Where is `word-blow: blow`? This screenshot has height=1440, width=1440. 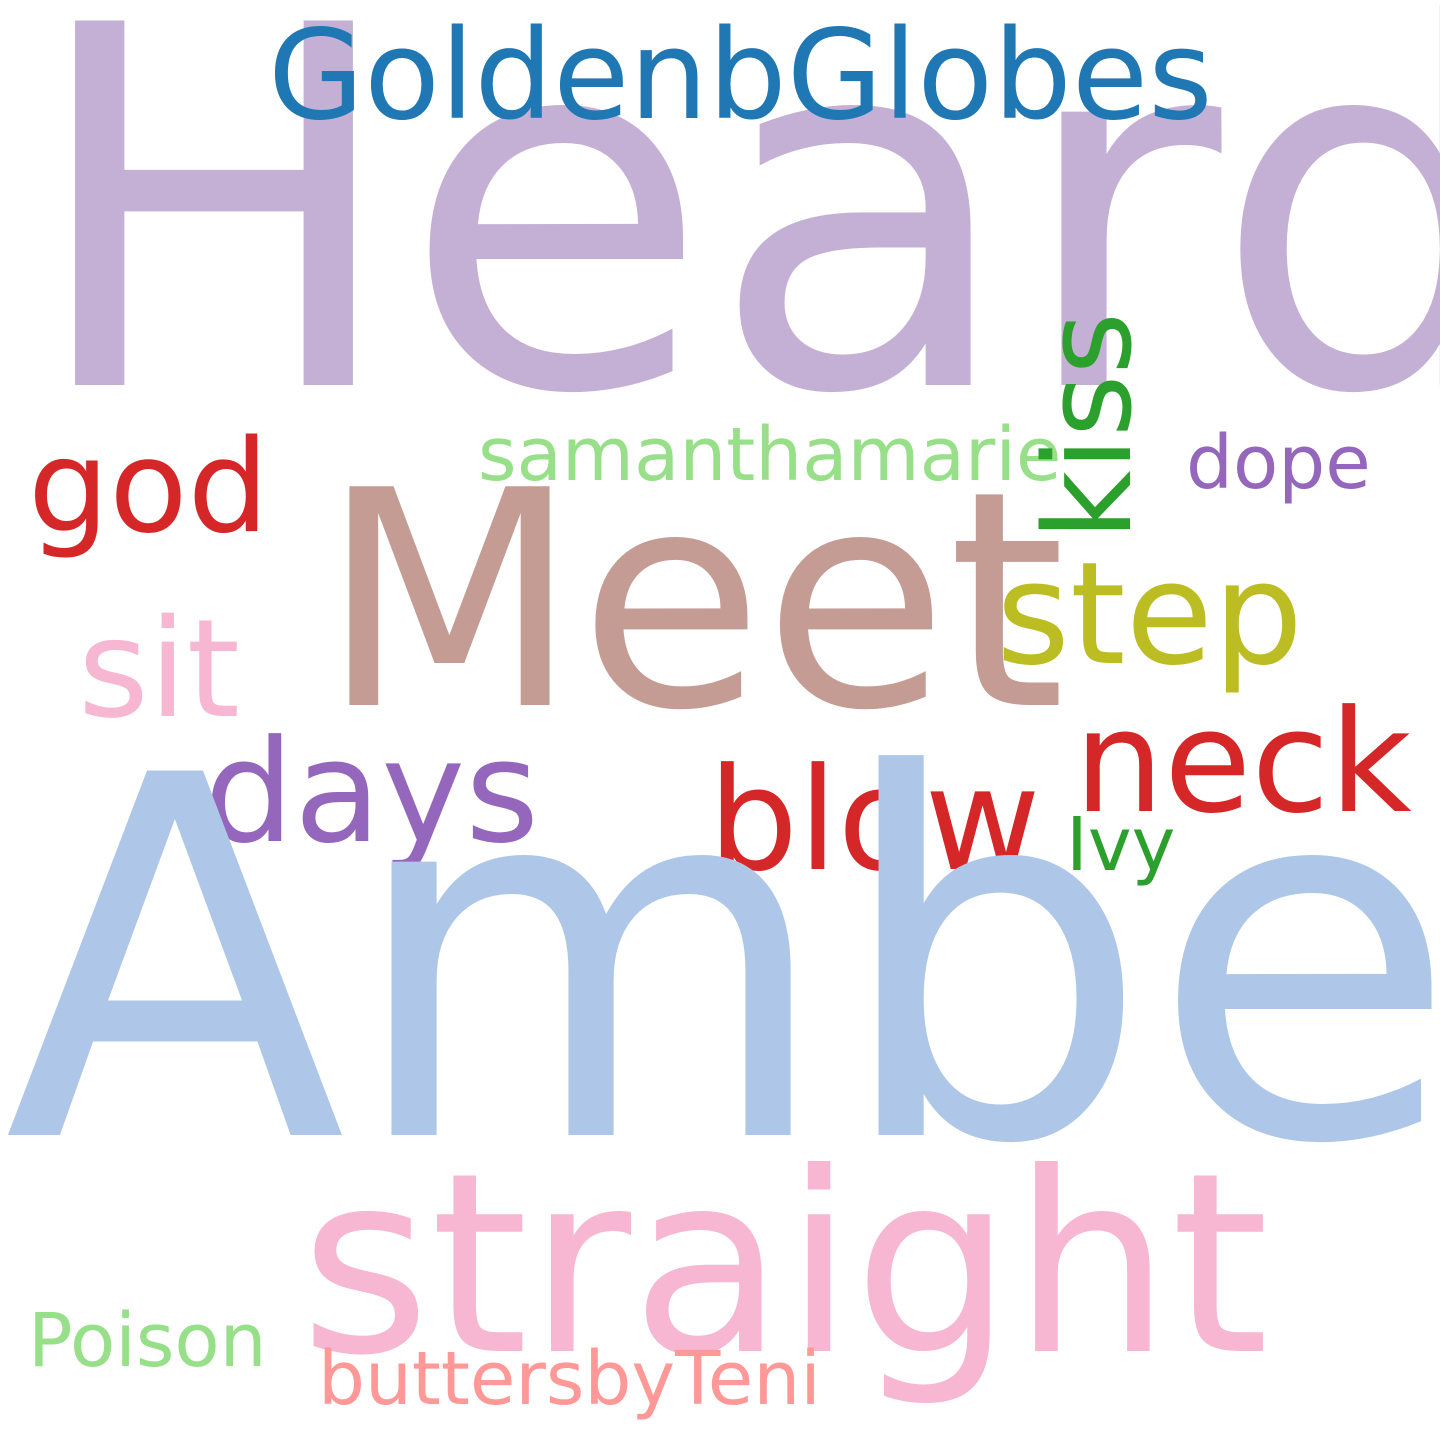
word-blow: blow is located at coordinates (874, 820).